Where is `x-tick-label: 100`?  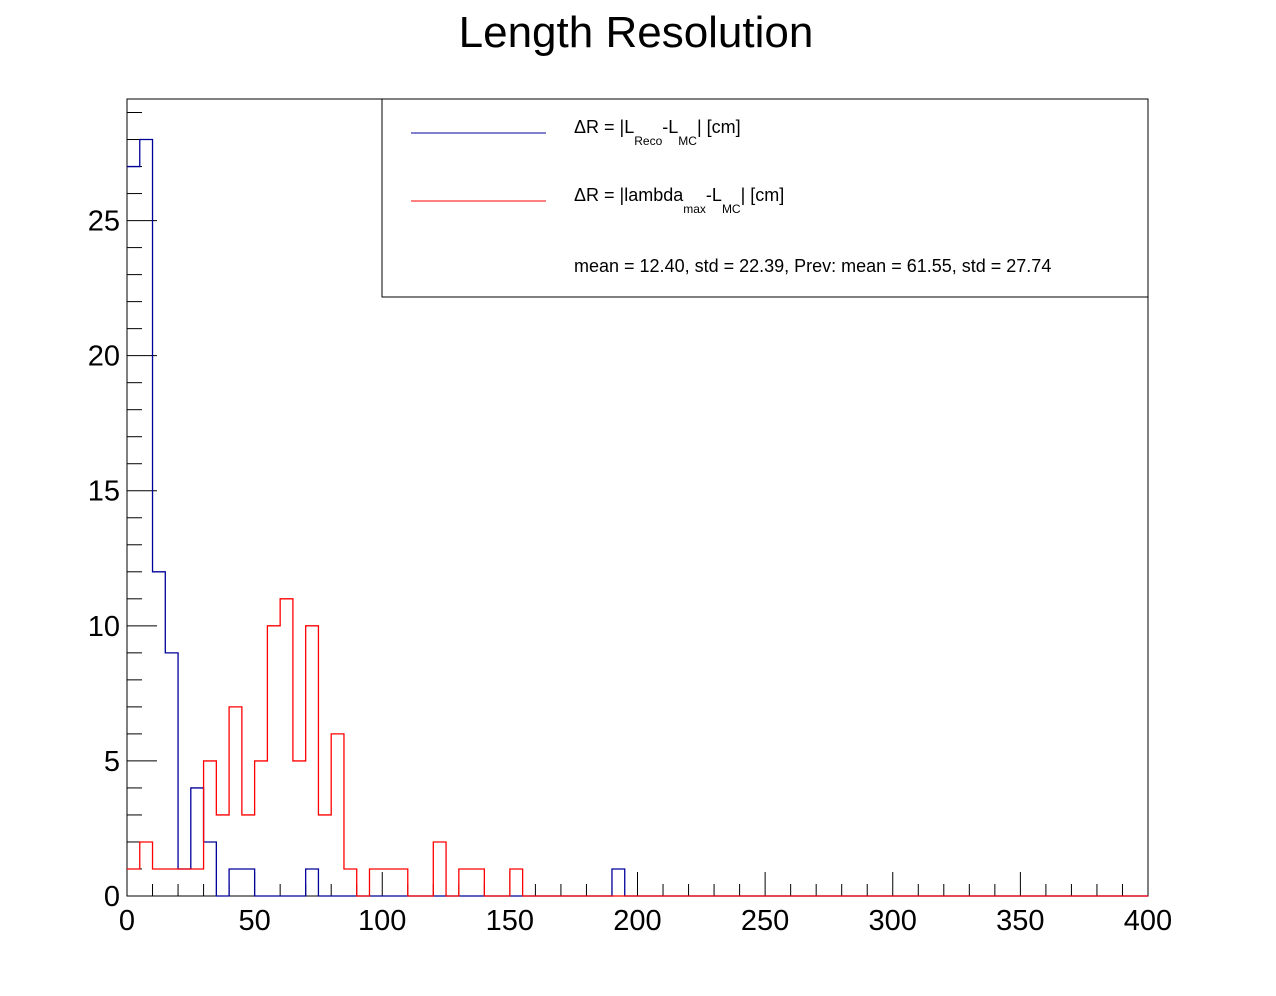
x-tick-label: 100 is located at coordinates (382, 921).